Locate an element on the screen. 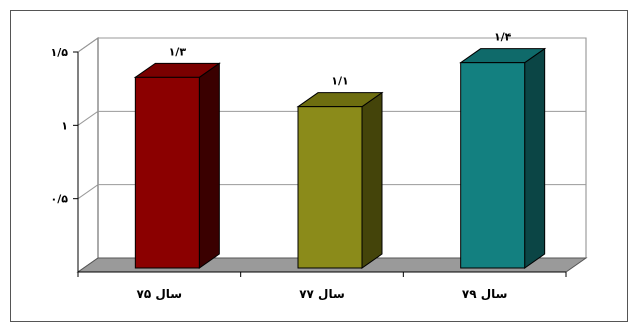 The height and width of the screenshot is (327, 643). x-axis-categories: سال ۷۵ سال ۷۷ سال ۷۹ is located at coordinates (322, 294).